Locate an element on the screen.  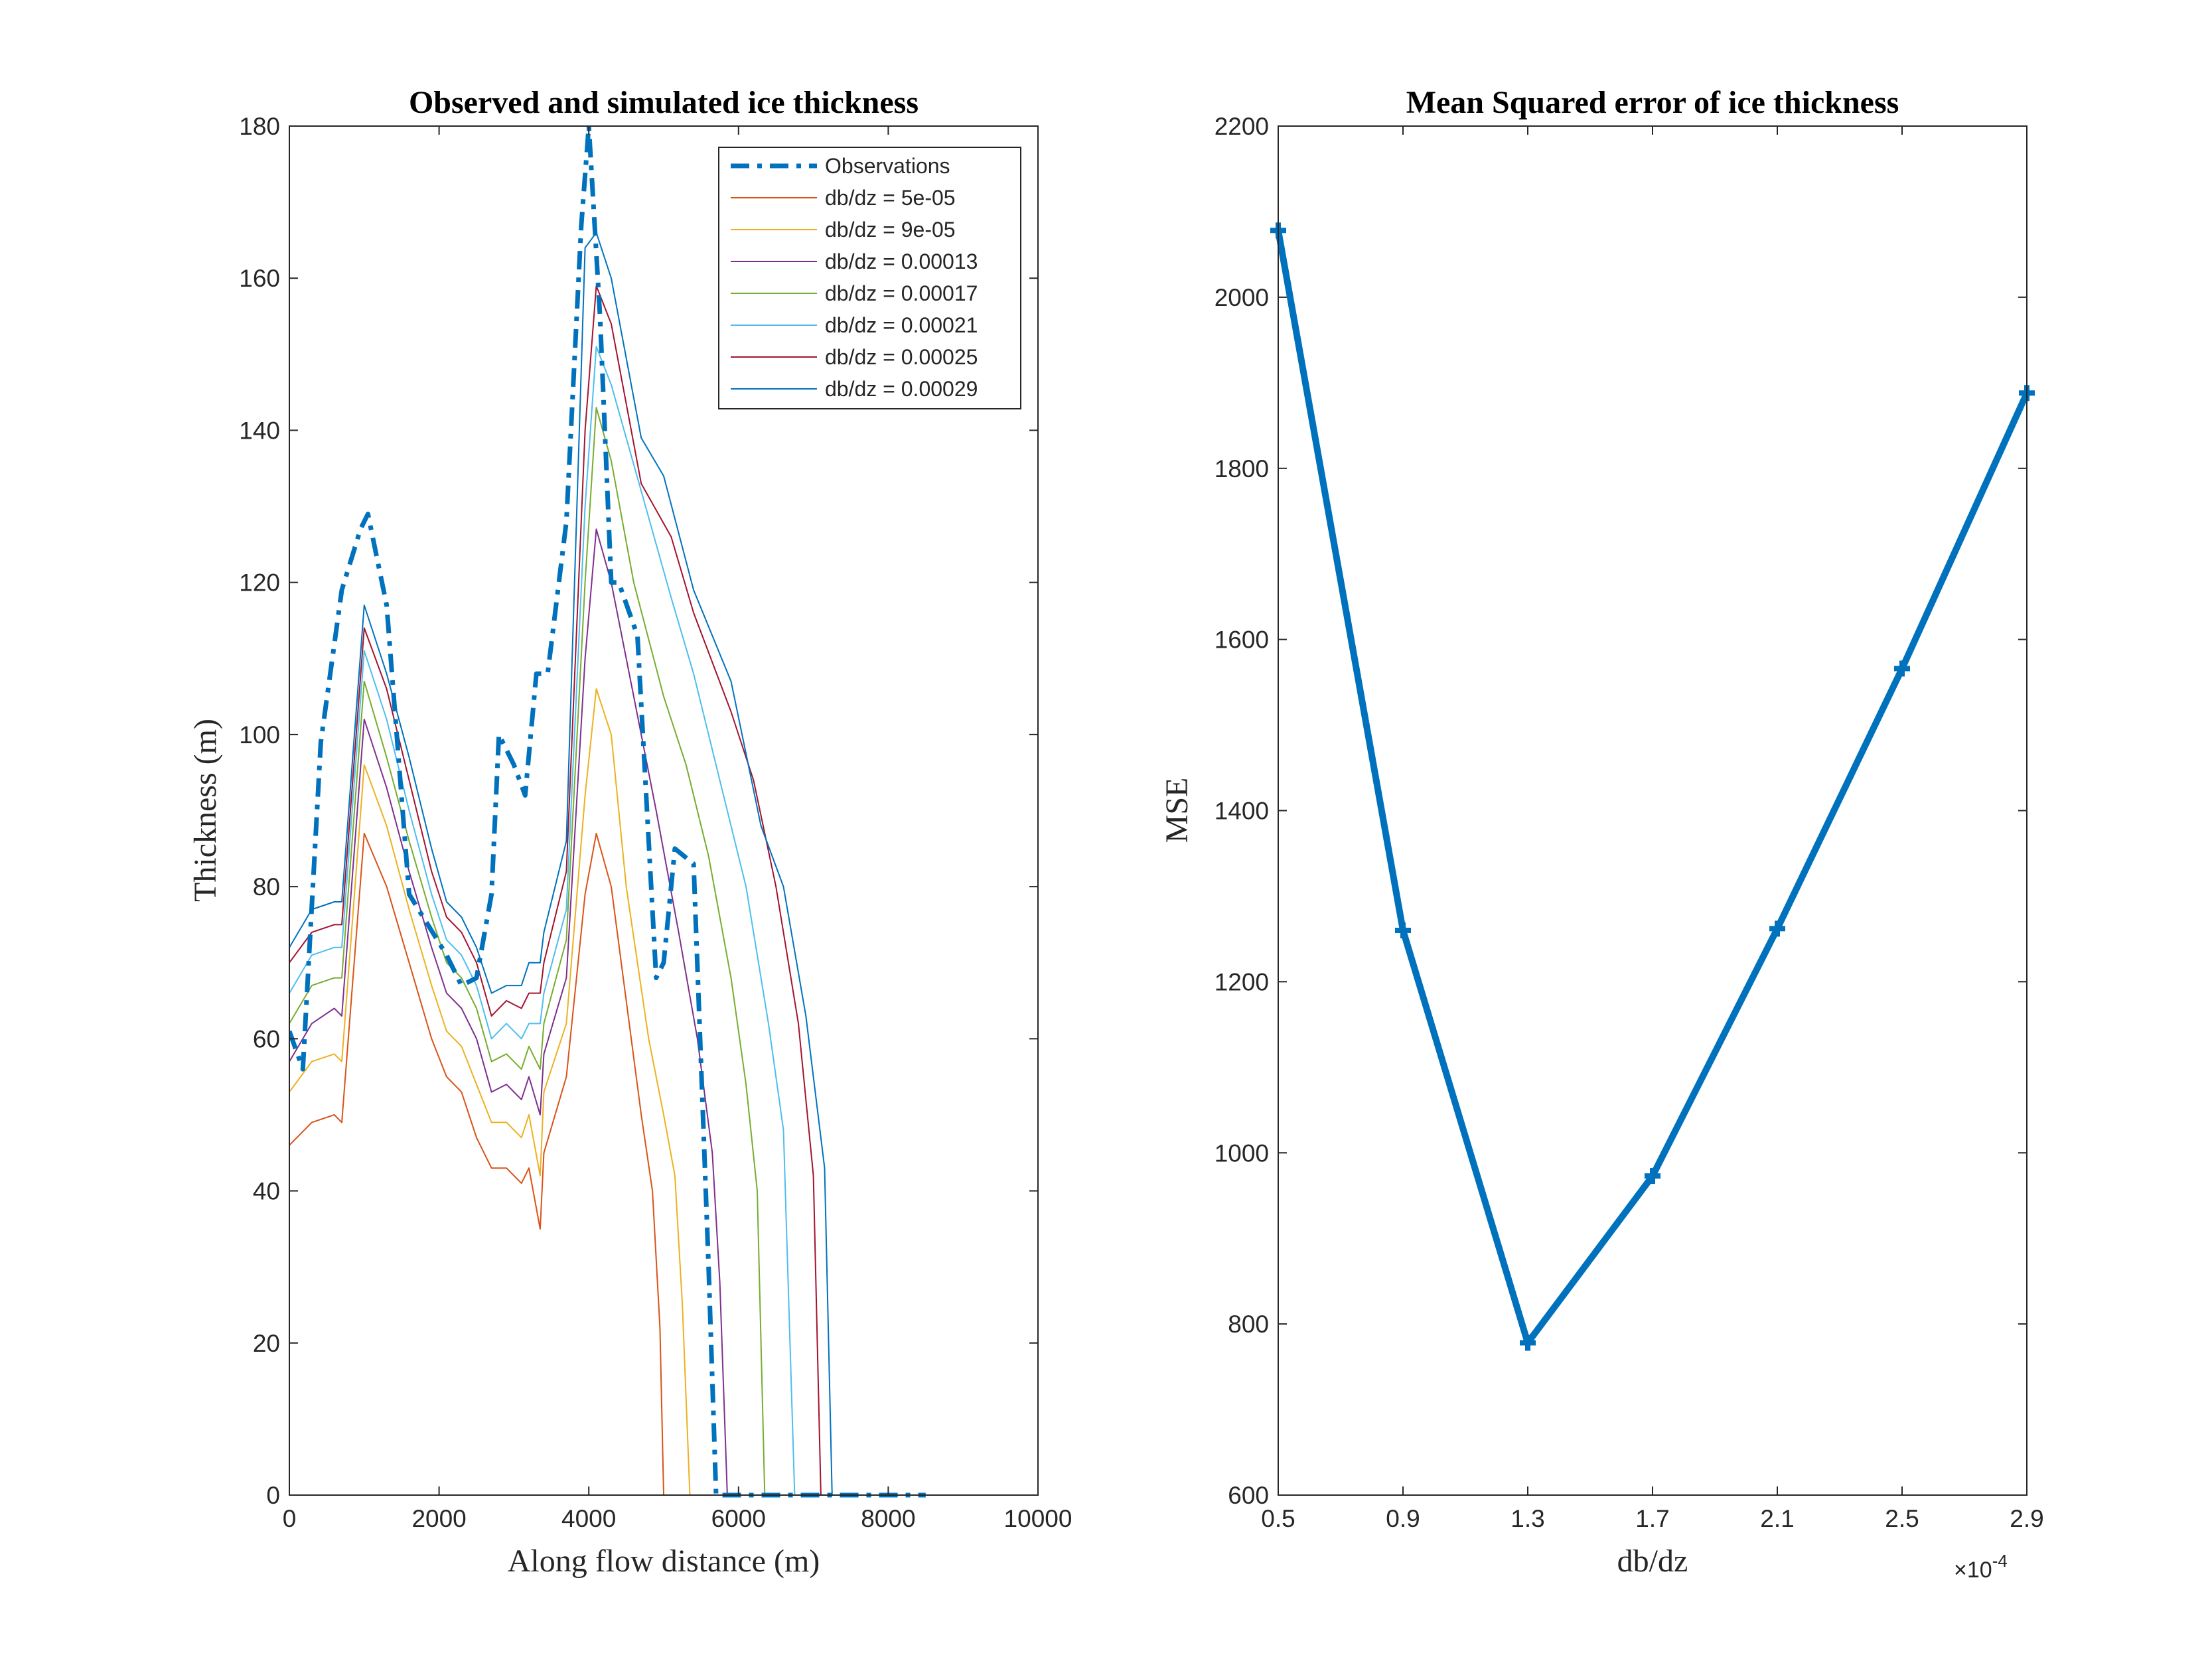
mse-y-tick-label: 800 is located at coordinates (1248, 1324).